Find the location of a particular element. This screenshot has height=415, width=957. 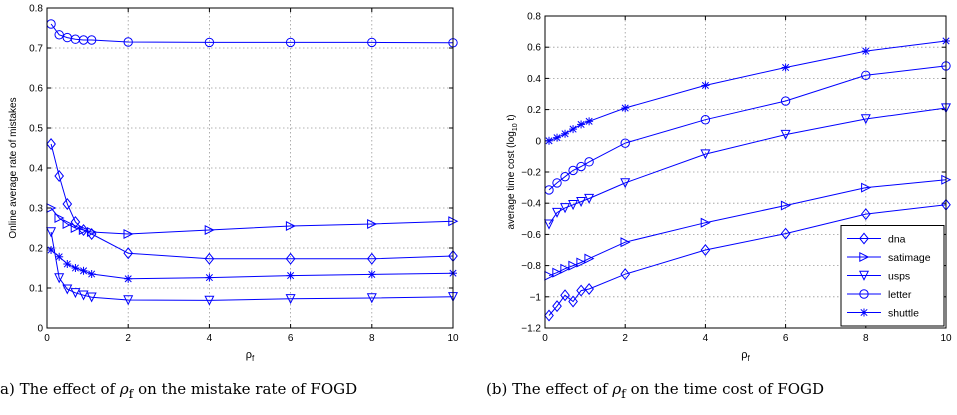

y-tick-label-a: 0.4 is located at coordinates (36, 169).